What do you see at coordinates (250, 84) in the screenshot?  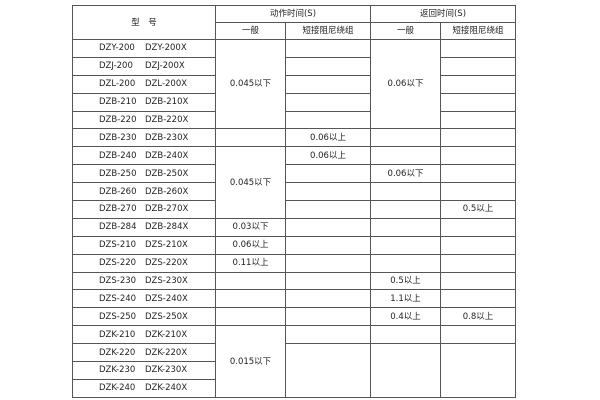 I see `timing-cell: 0.045以下` at bounding box center [250, 84].